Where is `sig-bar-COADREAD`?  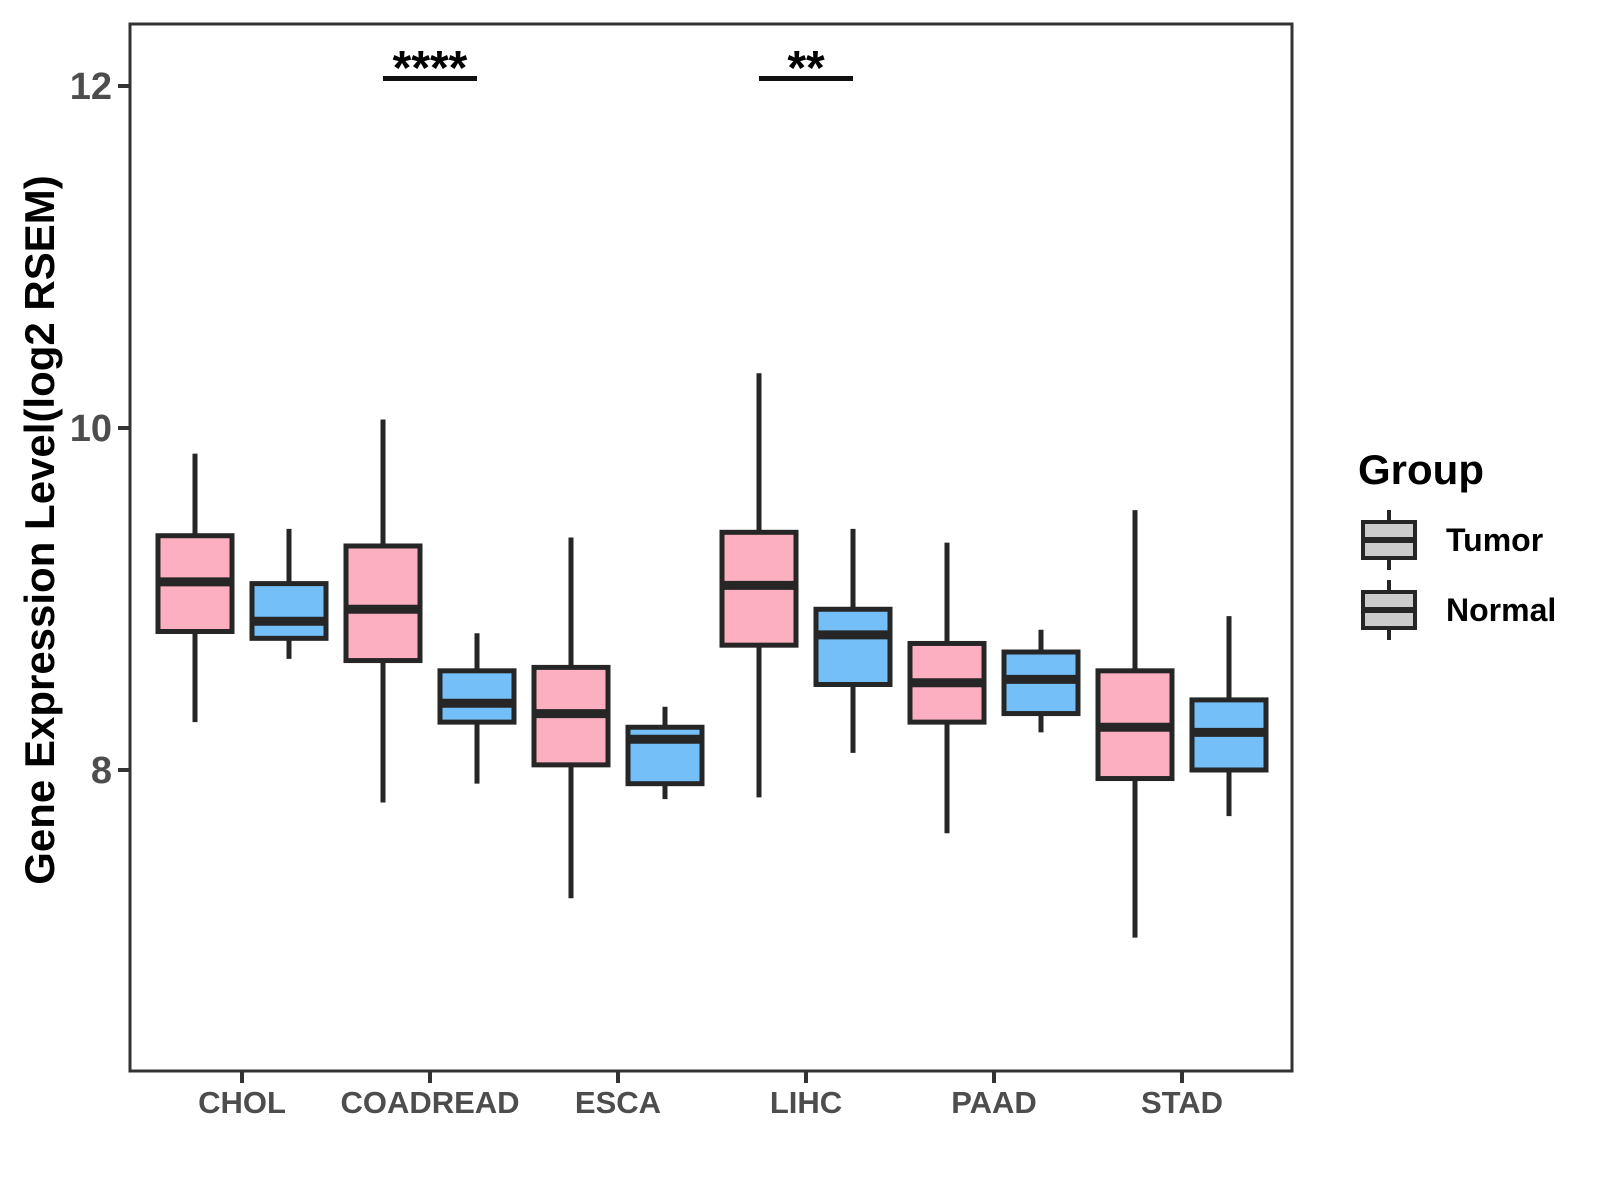
sig-bar-COADREAD is located at coordinates (430, 78).